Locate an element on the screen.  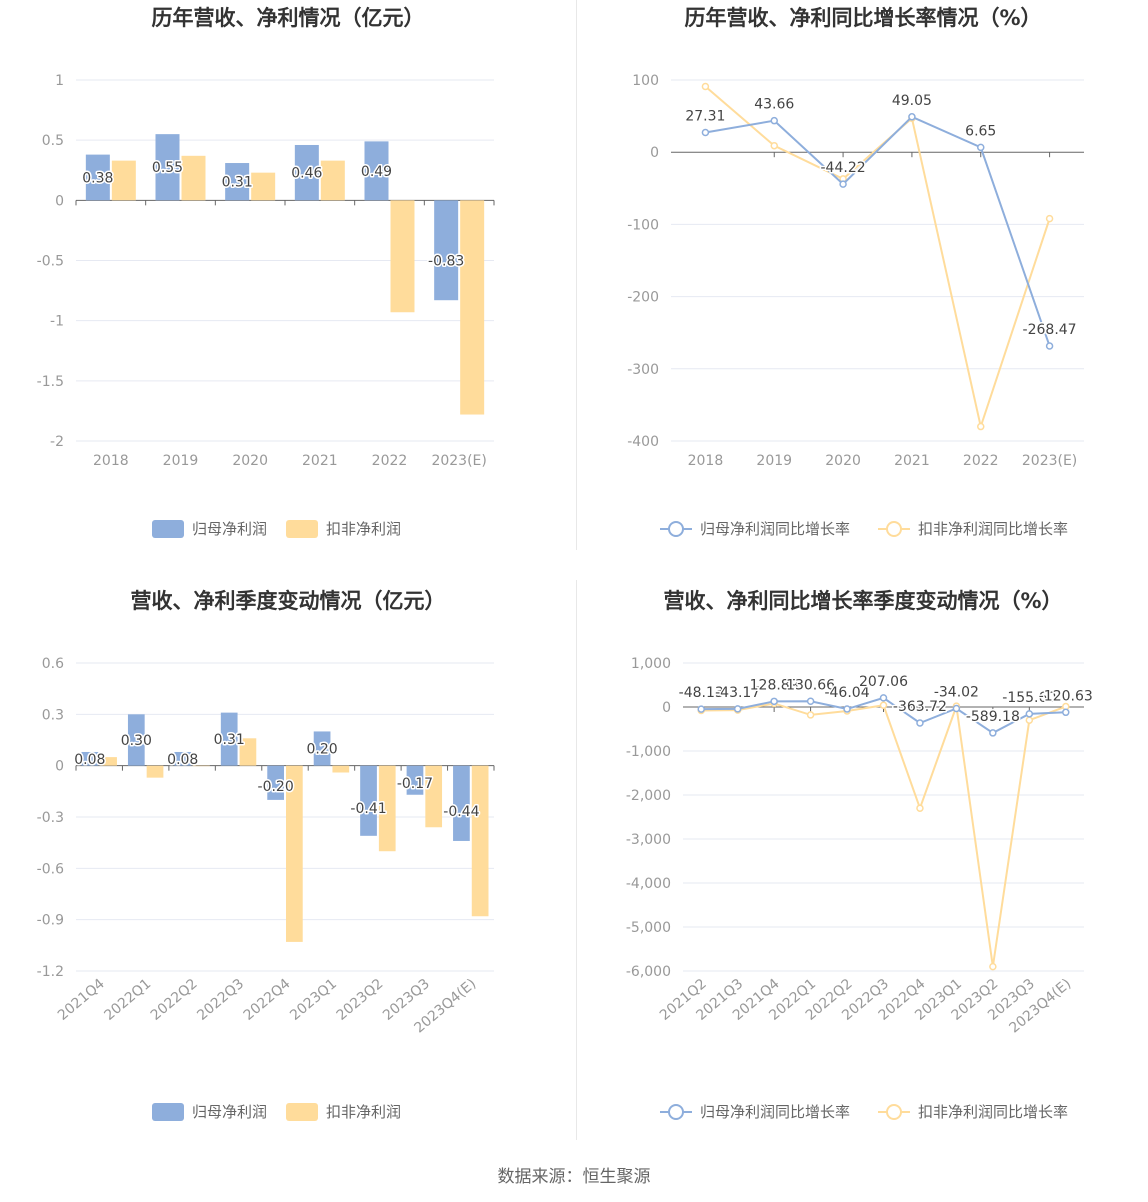
y-tick-label: -6,000 is located at coordinates (648, 972).